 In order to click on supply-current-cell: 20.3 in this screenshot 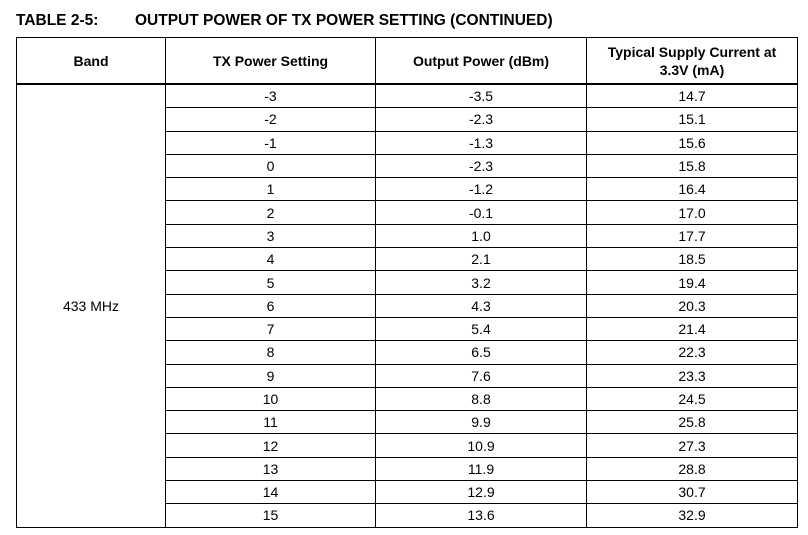, I will do `click(692, 305)`.